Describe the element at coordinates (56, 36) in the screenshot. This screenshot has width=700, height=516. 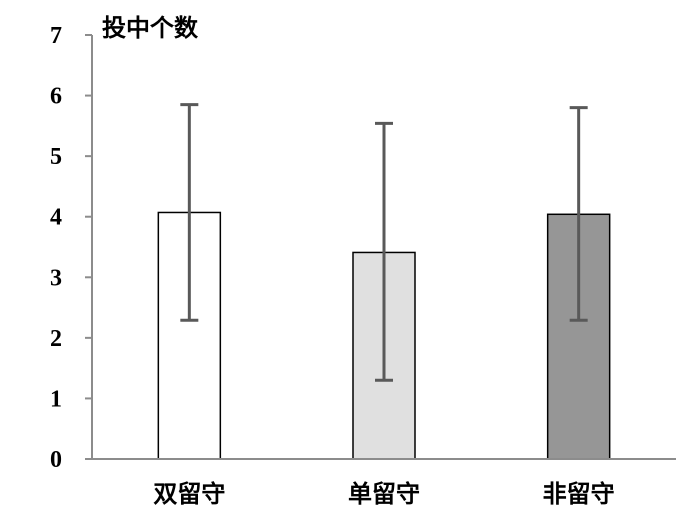
I see `y-tick-label: 7` at that location.